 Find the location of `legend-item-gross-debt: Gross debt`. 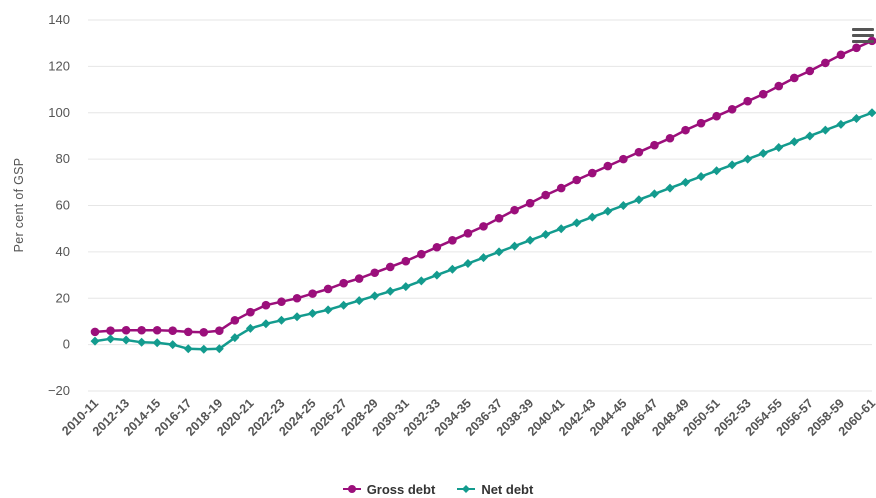

legend-item-gross-debt: Gross debt is located at coordinates (388, 489).